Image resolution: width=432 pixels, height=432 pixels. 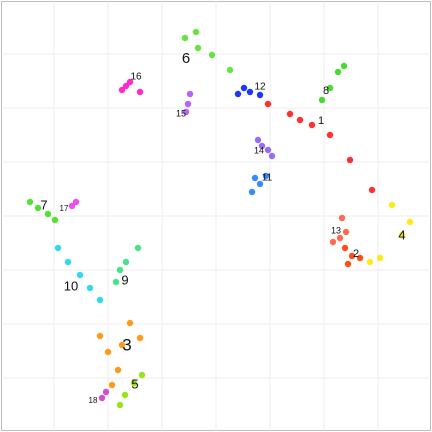 What do you see at coordinates (134, 383) in the screenshot?
I see `cluster-label-5: 5` at bounding box center [134, 383].